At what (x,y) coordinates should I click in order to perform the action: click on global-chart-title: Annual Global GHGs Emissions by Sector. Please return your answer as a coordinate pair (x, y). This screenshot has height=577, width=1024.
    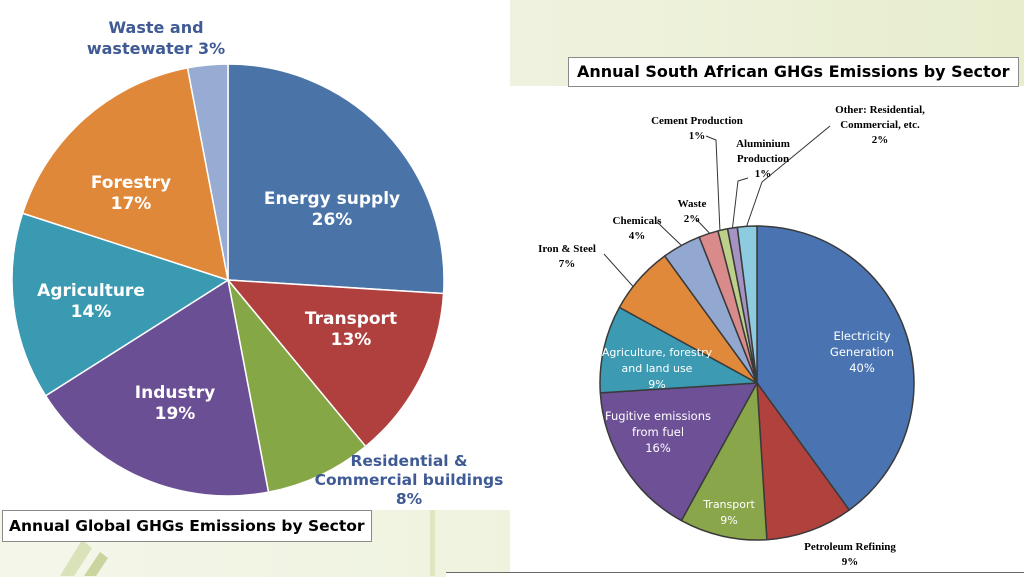
    Looking at the image, I should click on (187, 526).